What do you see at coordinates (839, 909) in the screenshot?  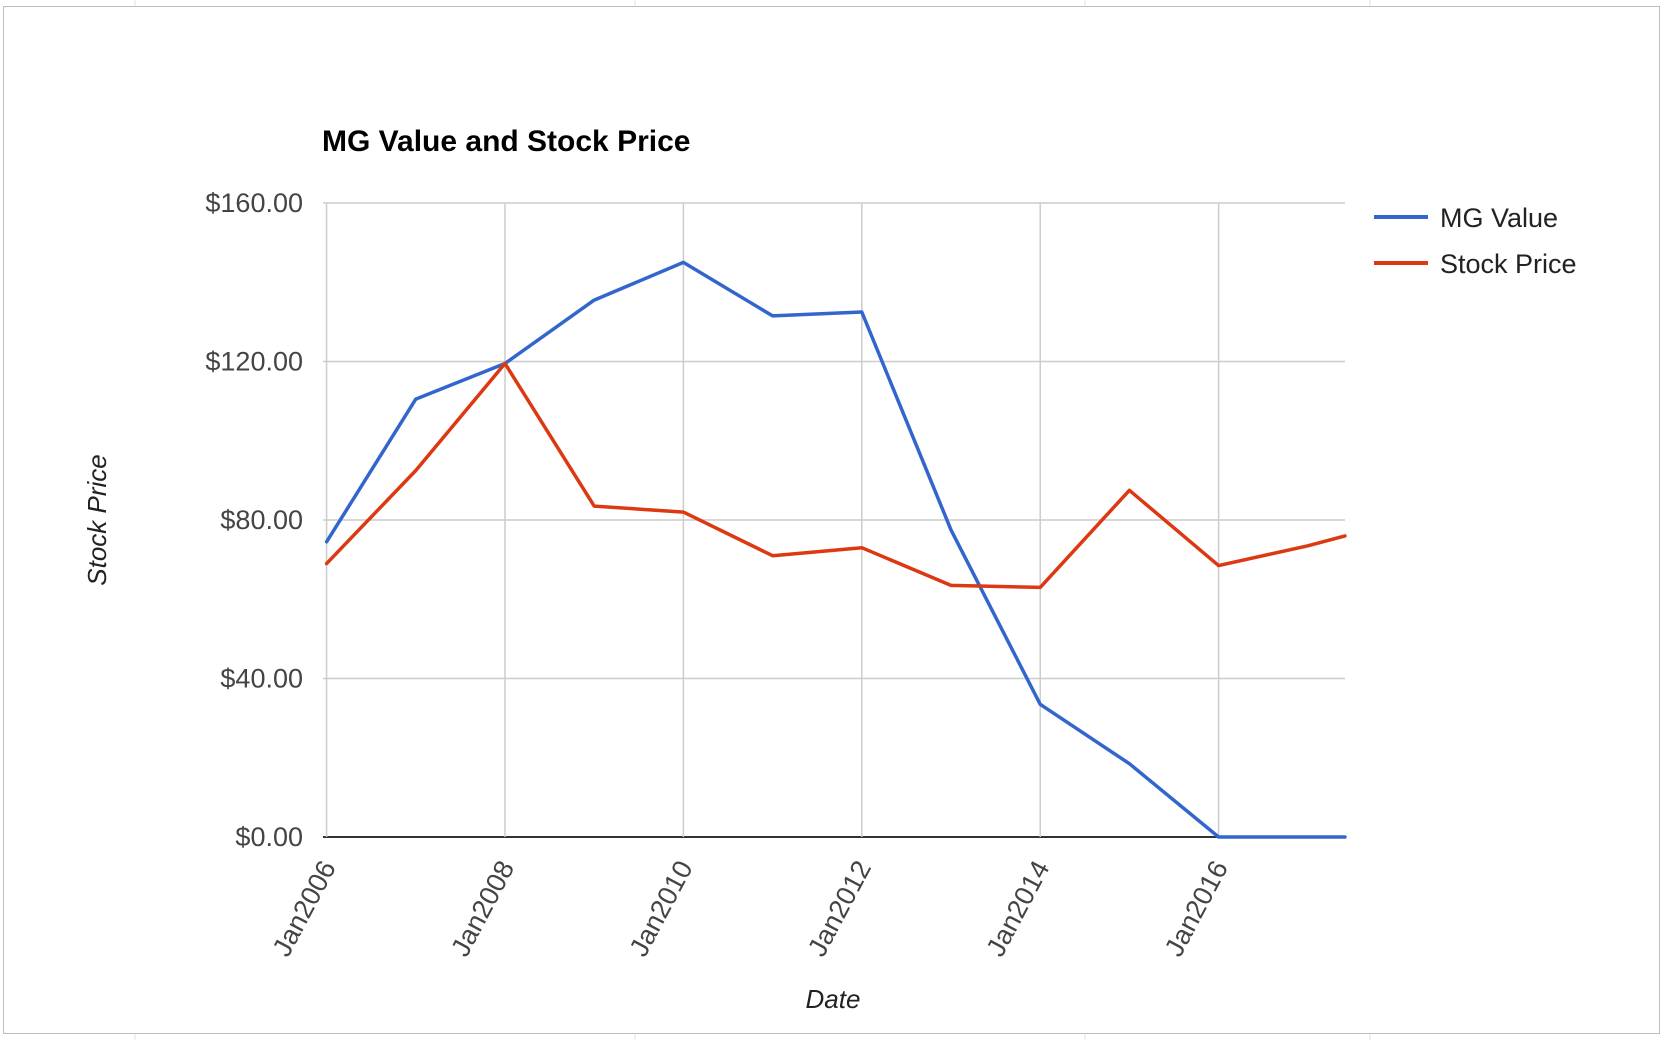 I see `x-tick-label: Jan2012` at bounding box center [839, 909].